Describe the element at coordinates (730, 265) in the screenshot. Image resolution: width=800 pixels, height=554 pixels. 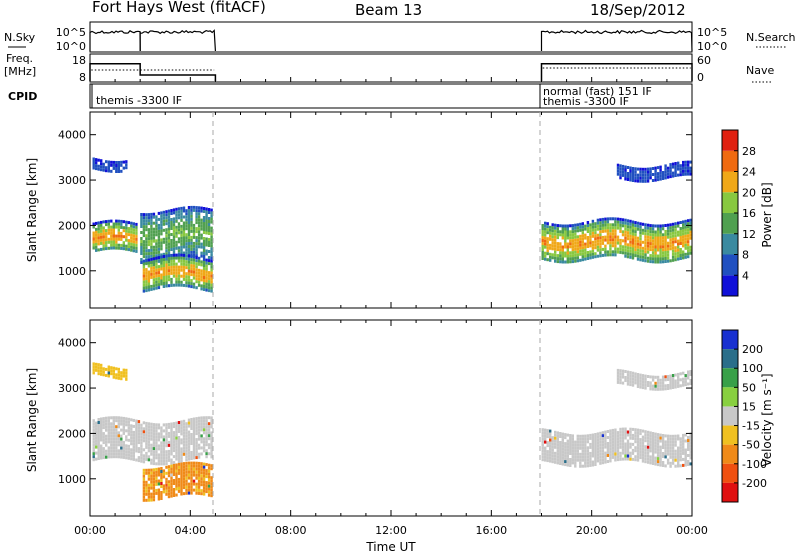
I see `colorbar-segment` at that location.